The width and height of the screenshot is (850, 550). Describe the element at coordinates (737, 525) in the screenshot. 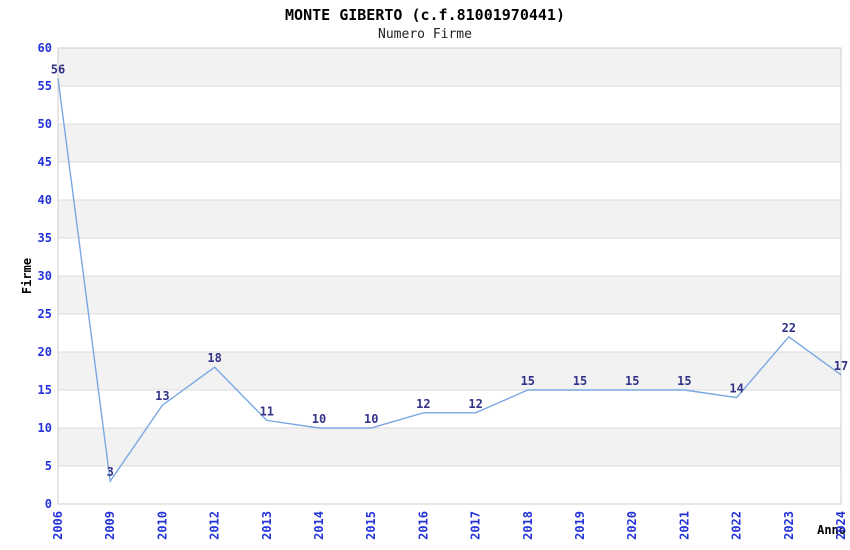

I see `x-tick-label: 2022` at that location.